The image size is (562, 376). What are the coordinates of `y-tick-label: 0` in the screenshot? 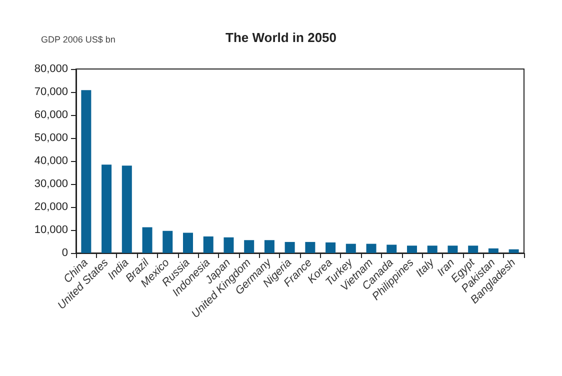 It's located at (65, 253).